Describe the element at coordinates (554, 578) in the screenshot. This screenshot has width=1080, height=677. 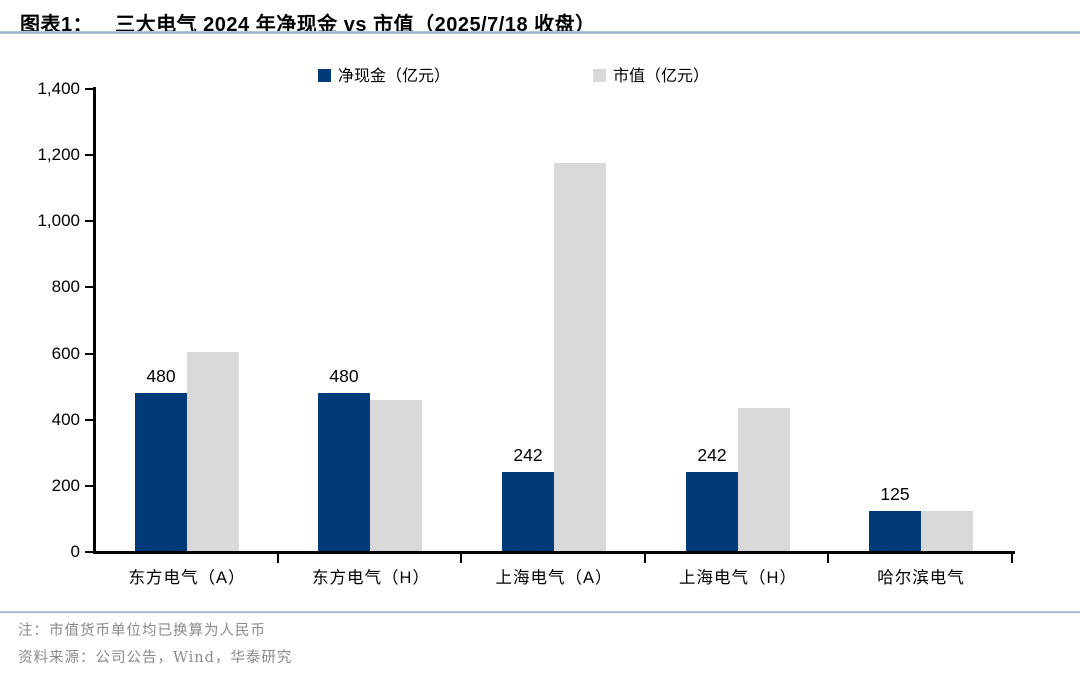
I see `x-axis-category-label: 上海电气（A）` at that location.